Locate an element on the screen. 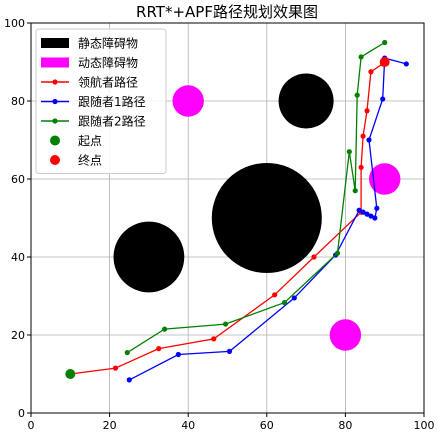 This screenshot has height=434, width=439. x-tick-label: 0 is located at coordinates (31, 425).